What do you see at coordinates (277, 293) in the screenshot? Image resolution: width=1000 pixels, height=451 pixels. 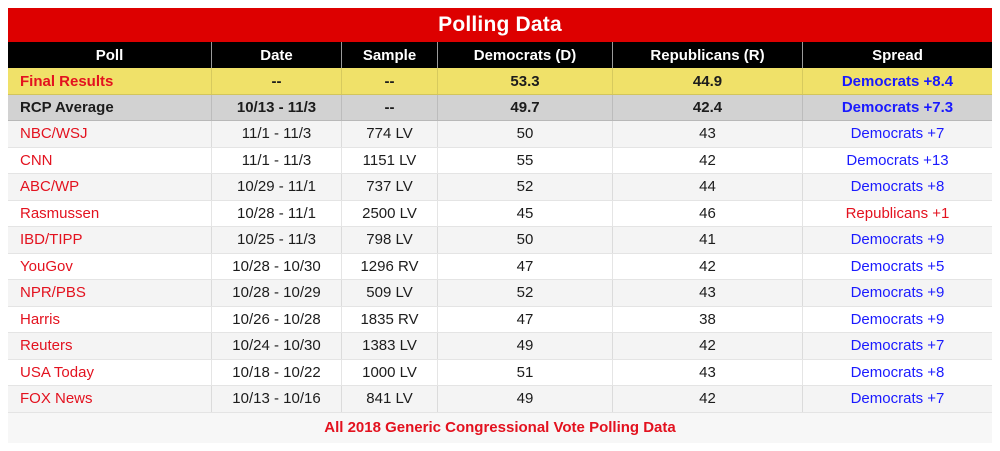 I see `date-cell: 10/28 - 10/29` at bounding box center [277, 293].